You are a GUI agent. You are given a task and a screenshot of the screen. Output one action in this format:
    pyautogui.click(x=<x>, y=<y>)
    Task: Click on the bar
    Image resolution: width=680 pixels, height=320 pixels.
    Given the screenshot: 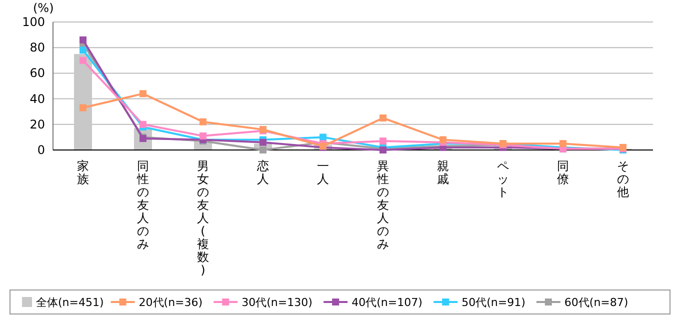 What is the action you would take?
    pyautogui.click(x=83, y=102)
    